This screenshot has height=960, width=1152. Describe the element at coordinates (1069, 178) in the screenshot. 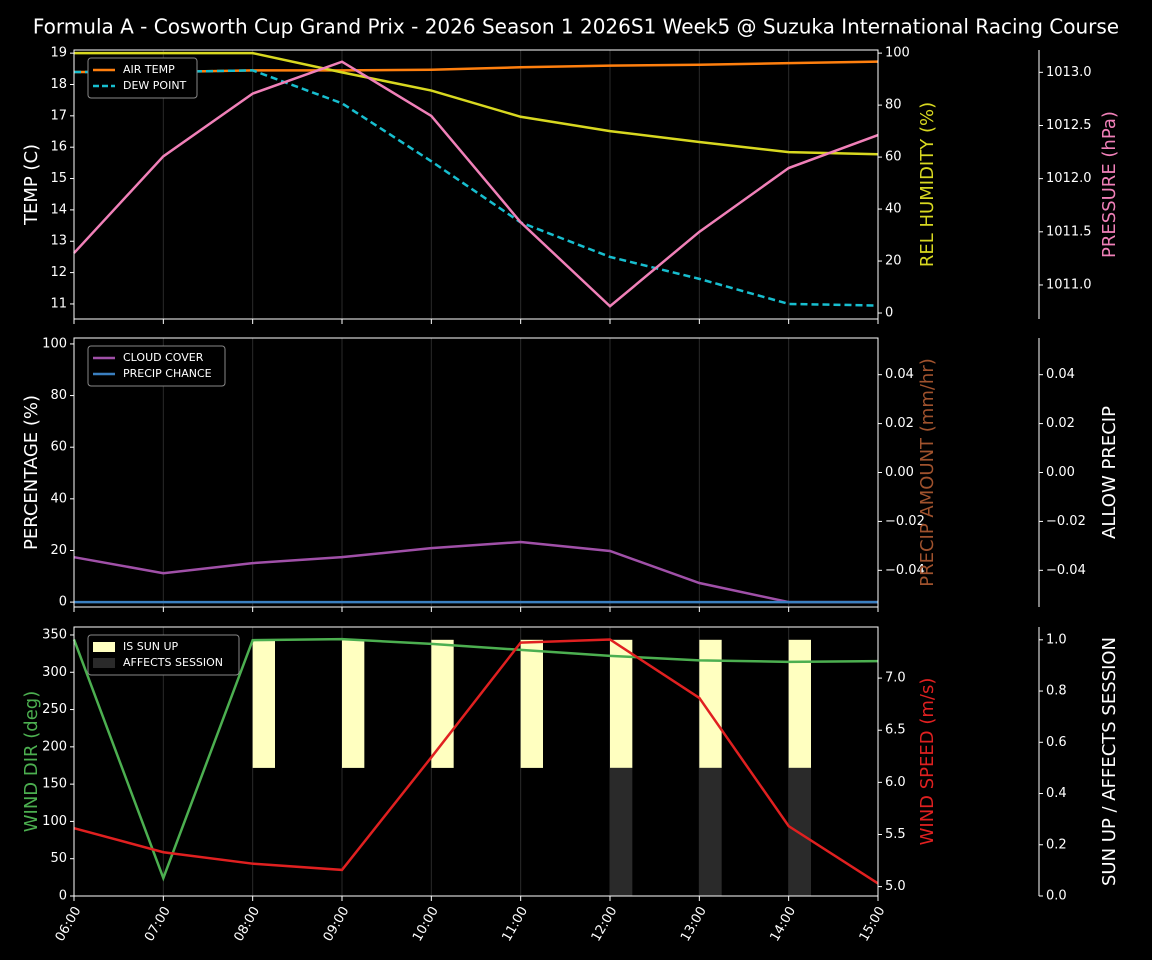

I see `y-tick-label: 1012.0` at that location.